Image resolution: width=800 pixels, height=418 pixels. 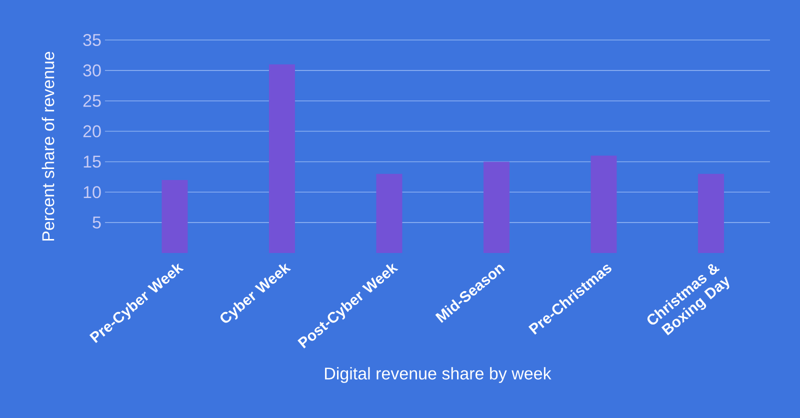 What do you see at coordinates (92, 162) in the screenshot?
I see `y-tick-label: 15` at bounding box center [92, 162].